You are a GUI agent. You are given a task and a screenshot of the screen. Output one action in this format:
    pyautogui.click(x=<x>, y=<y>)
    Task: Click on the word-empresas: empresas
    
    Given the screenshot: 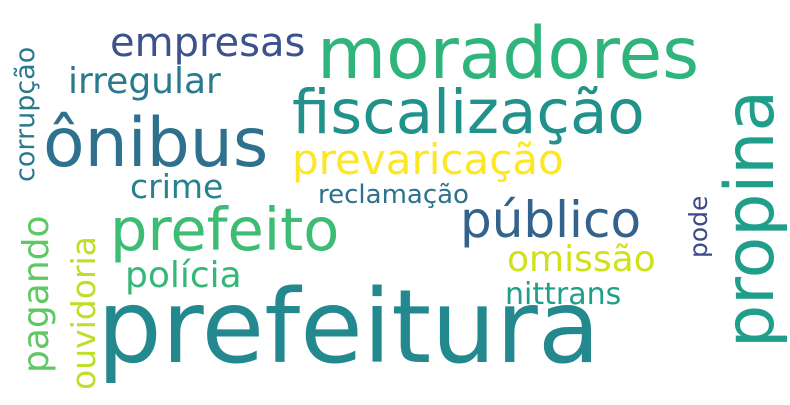 What is the action you would take?
    pyautogui.click(x=208, y=43)
    